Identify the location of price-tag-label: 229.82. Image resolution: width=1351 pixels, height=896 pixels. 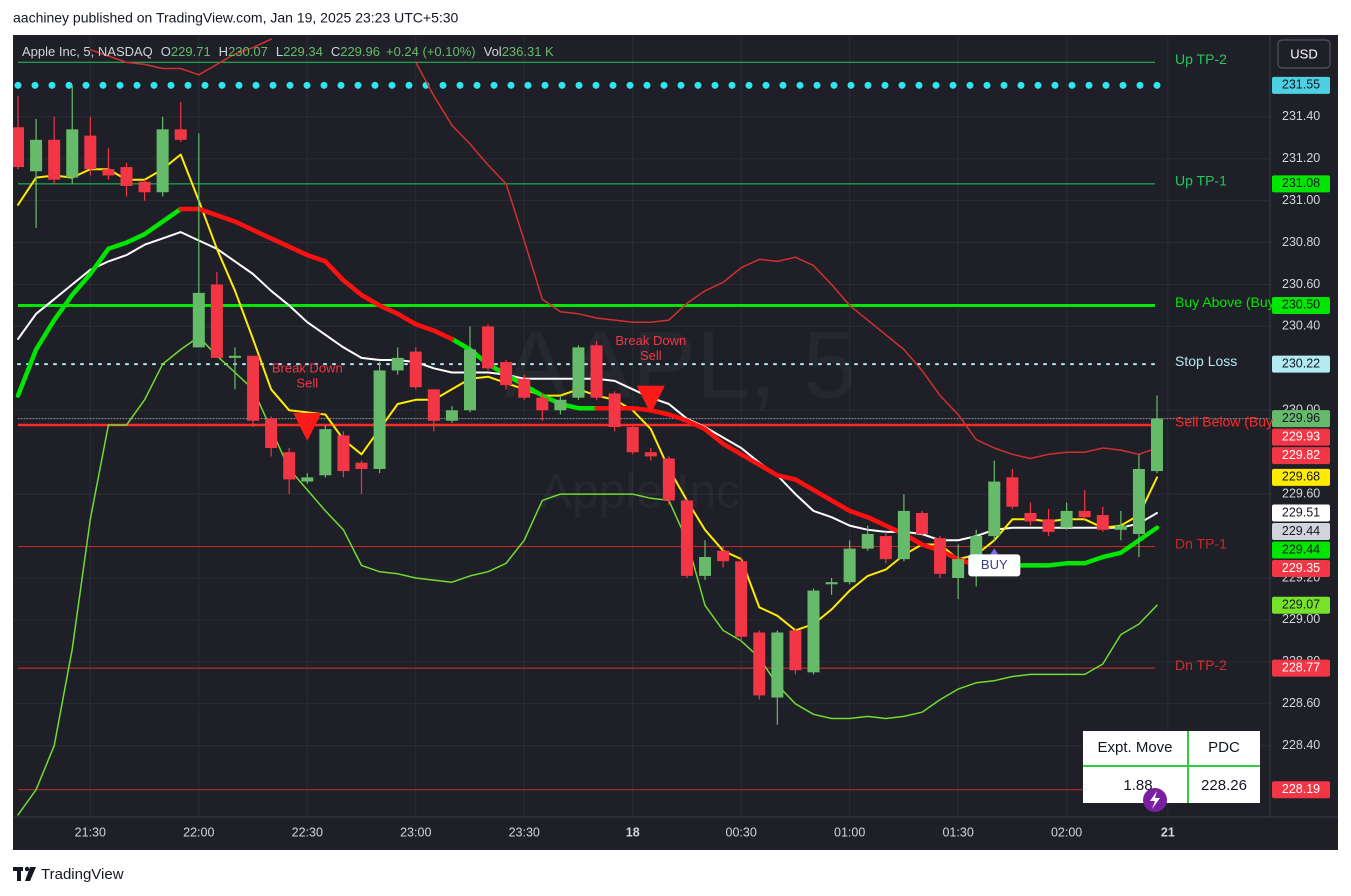
(1301, 455).